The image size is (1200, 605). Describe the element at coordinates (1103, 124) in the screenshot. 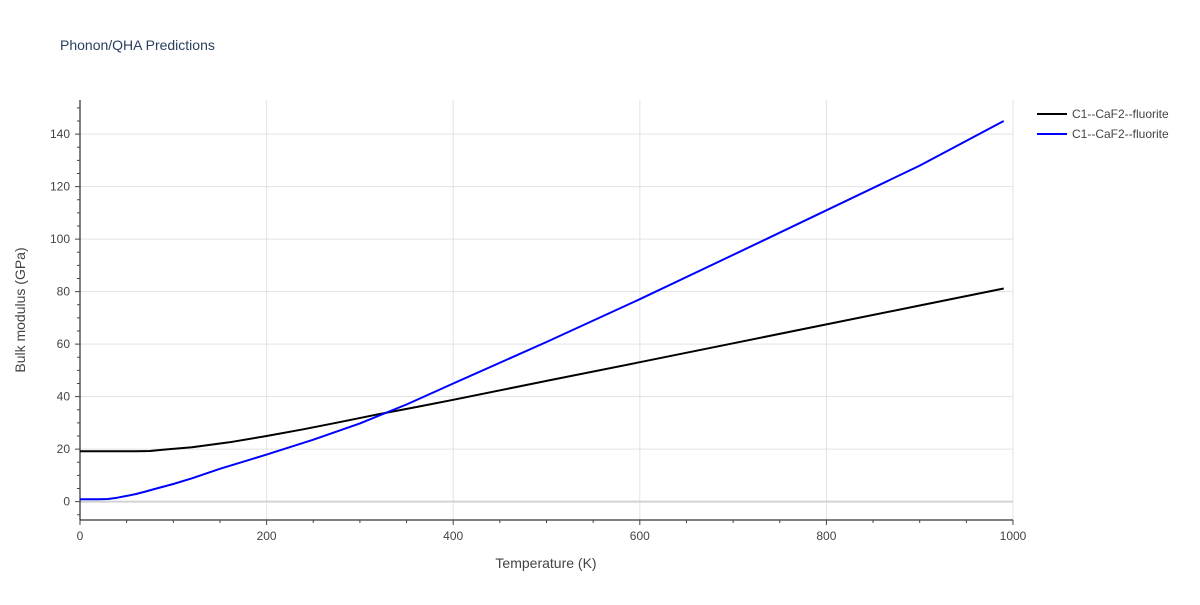

I see `legend: C1--CaF2--fluorite C1--CaF2--fluorite` at that location.